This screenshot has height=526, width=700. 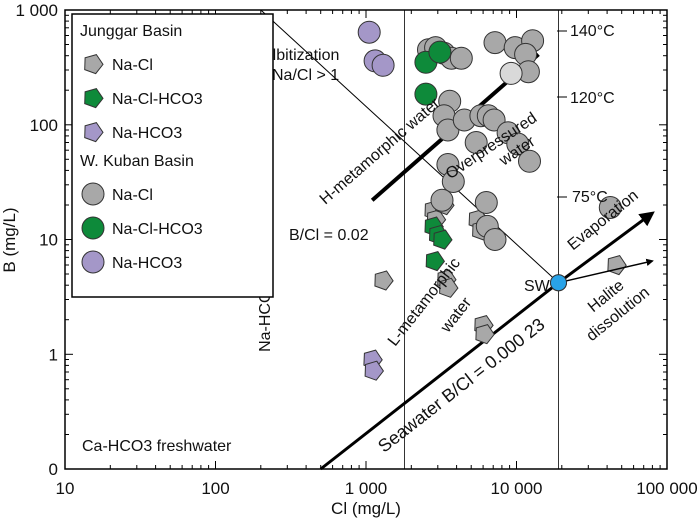 What do you see at coordinates (617, 265) in the screenshot?
I see `data-point-s0-p10` at bounding box center [617, 265].